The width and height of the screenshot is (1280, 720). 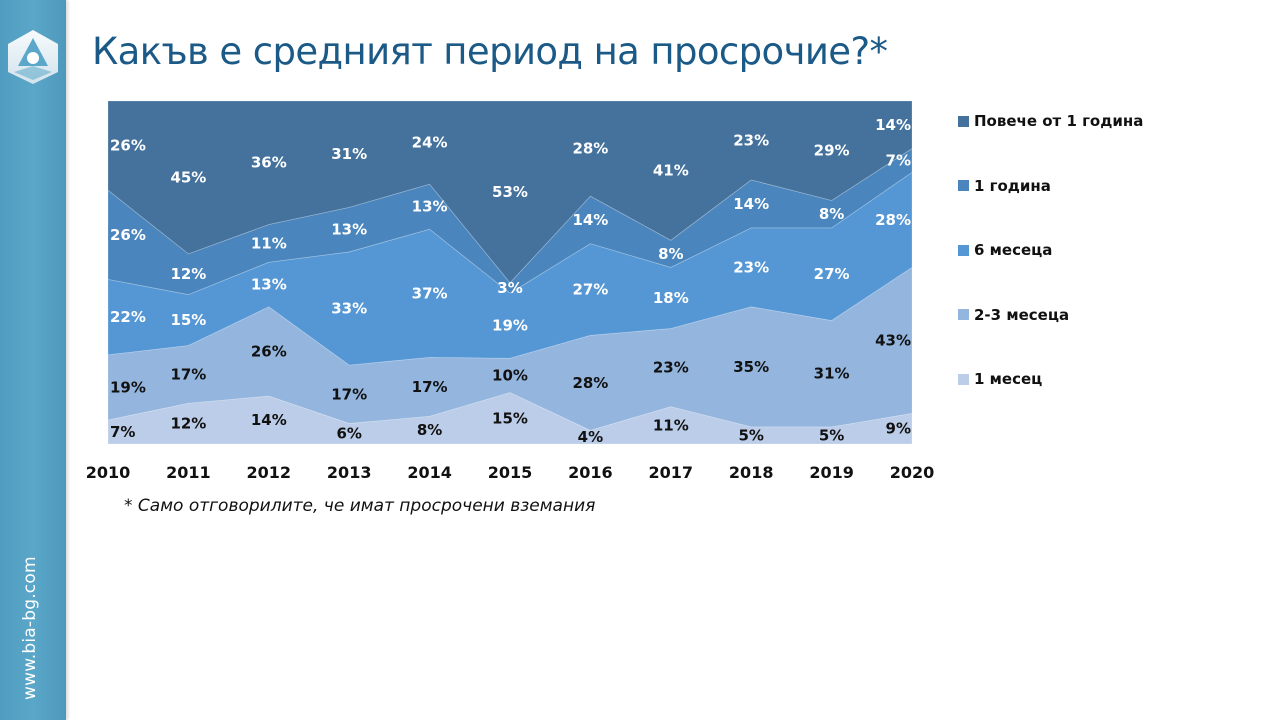 What do you see at coordinates (1008, 379) in the screenshot?
I see `legend-label: 1 месец` at bounding box center [1008, 379].